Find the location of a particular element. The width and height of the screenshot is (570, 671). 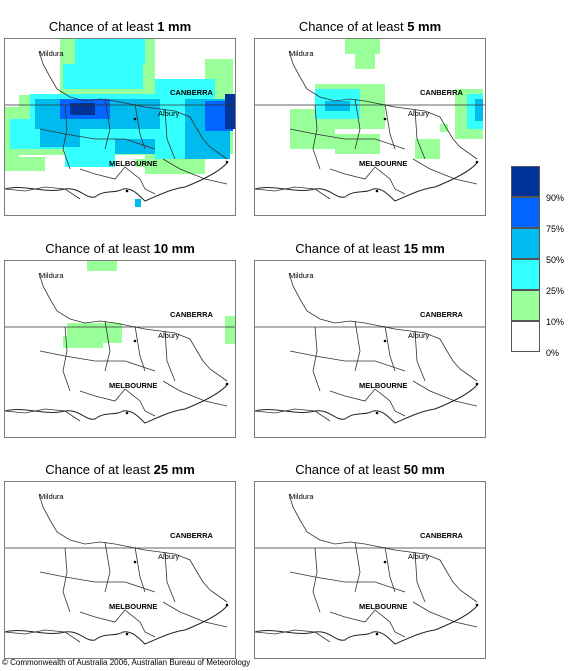

legend-label: 75% is located at coordinates (555, 229).